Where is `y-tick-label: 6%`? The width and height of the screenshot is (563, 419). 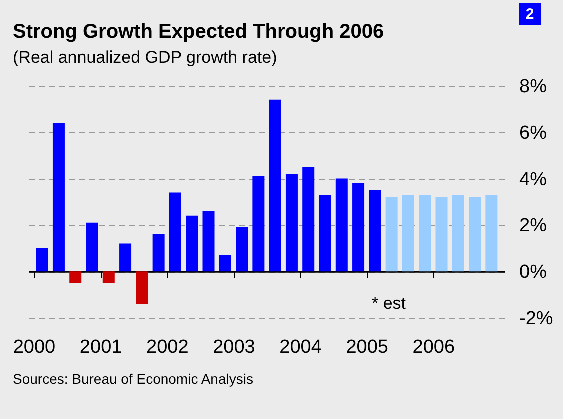
y-tick-label: 6% is located at coordinates (534, 133).